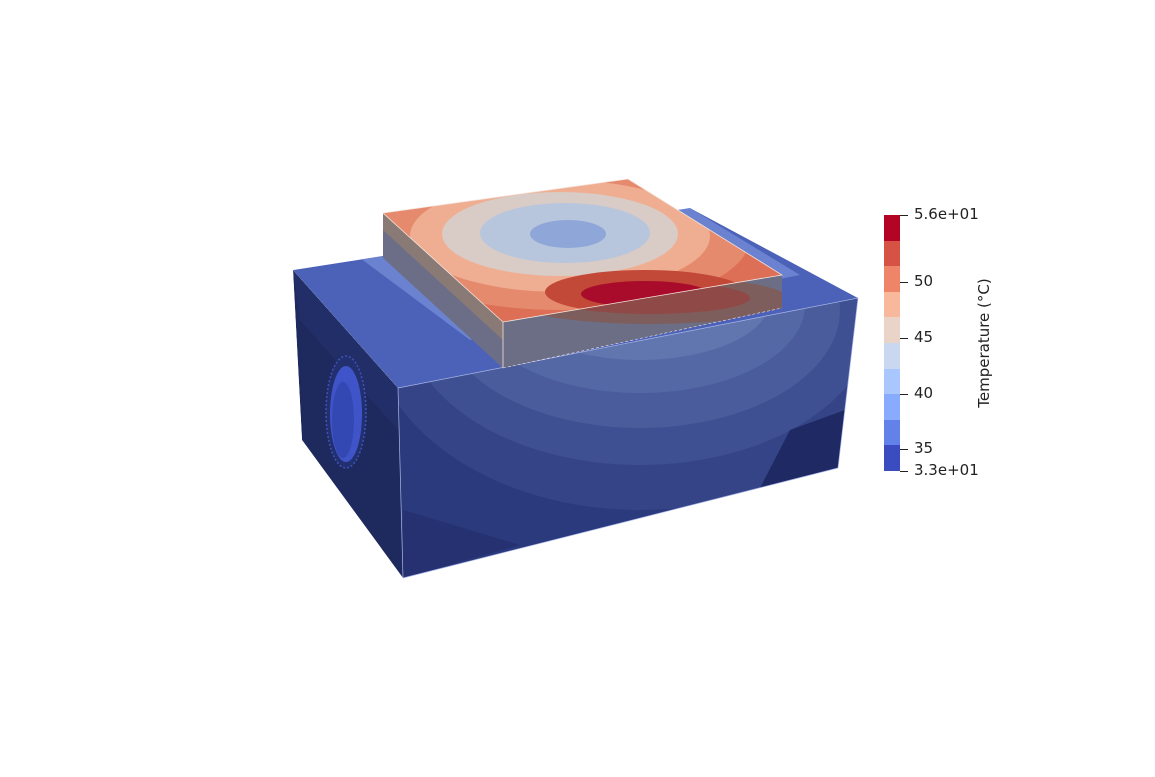  What do you see at coordinates (924, 448) in the screenshot?
I see `colorbar-tick-label: 35` at bounding box center [924, 448].